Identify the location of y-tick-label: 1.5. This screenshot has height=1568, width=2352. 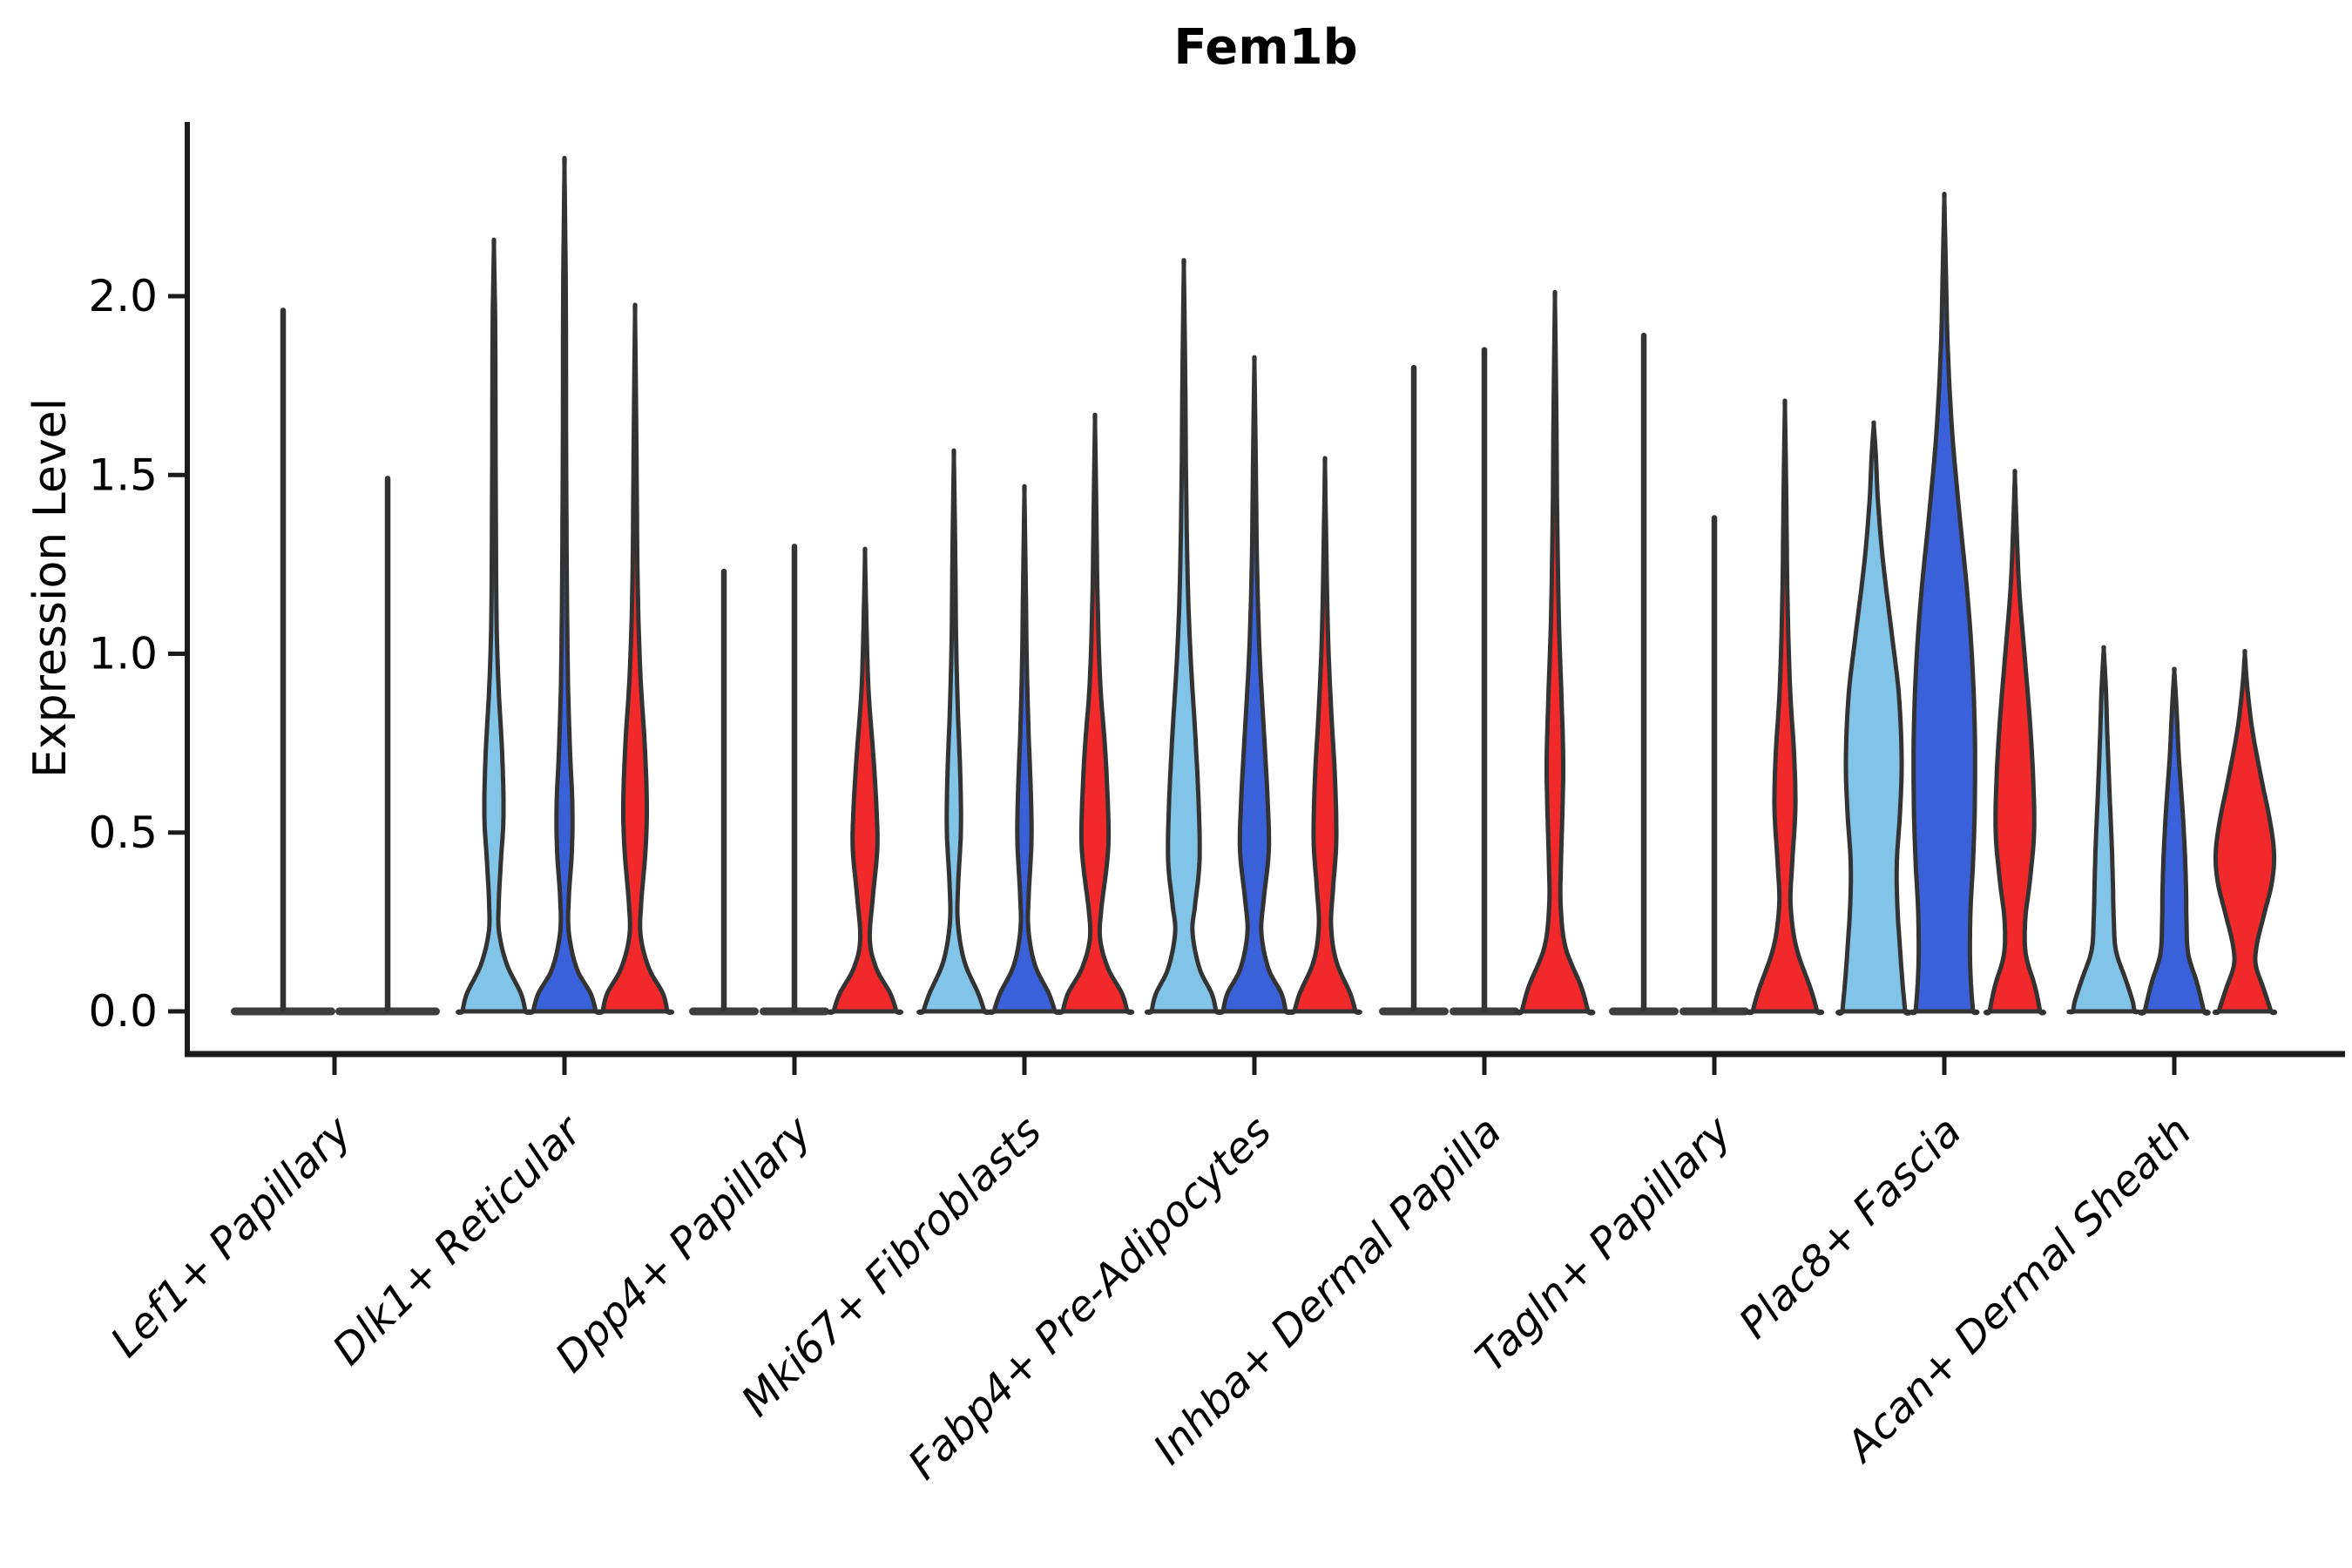
(123, 475).